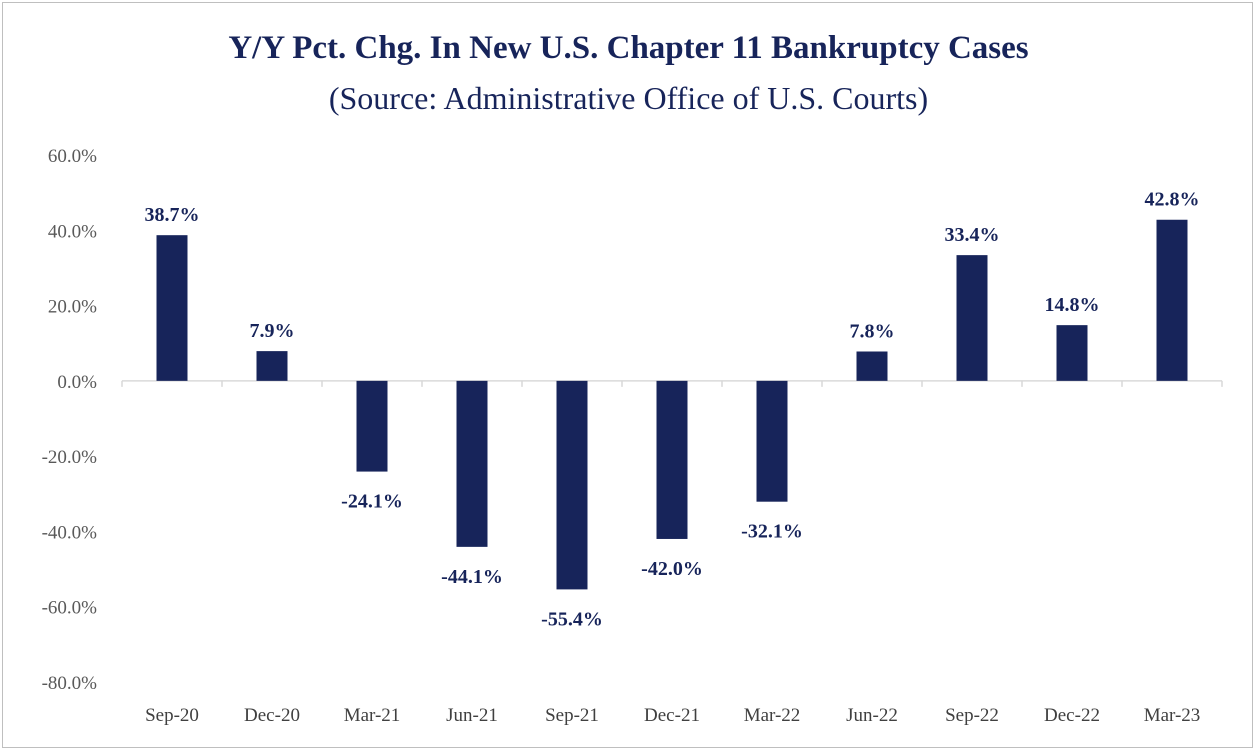 This screenshot has width=1257, height=752. I want to click on data-label: 33.4%, so click(972, 235).